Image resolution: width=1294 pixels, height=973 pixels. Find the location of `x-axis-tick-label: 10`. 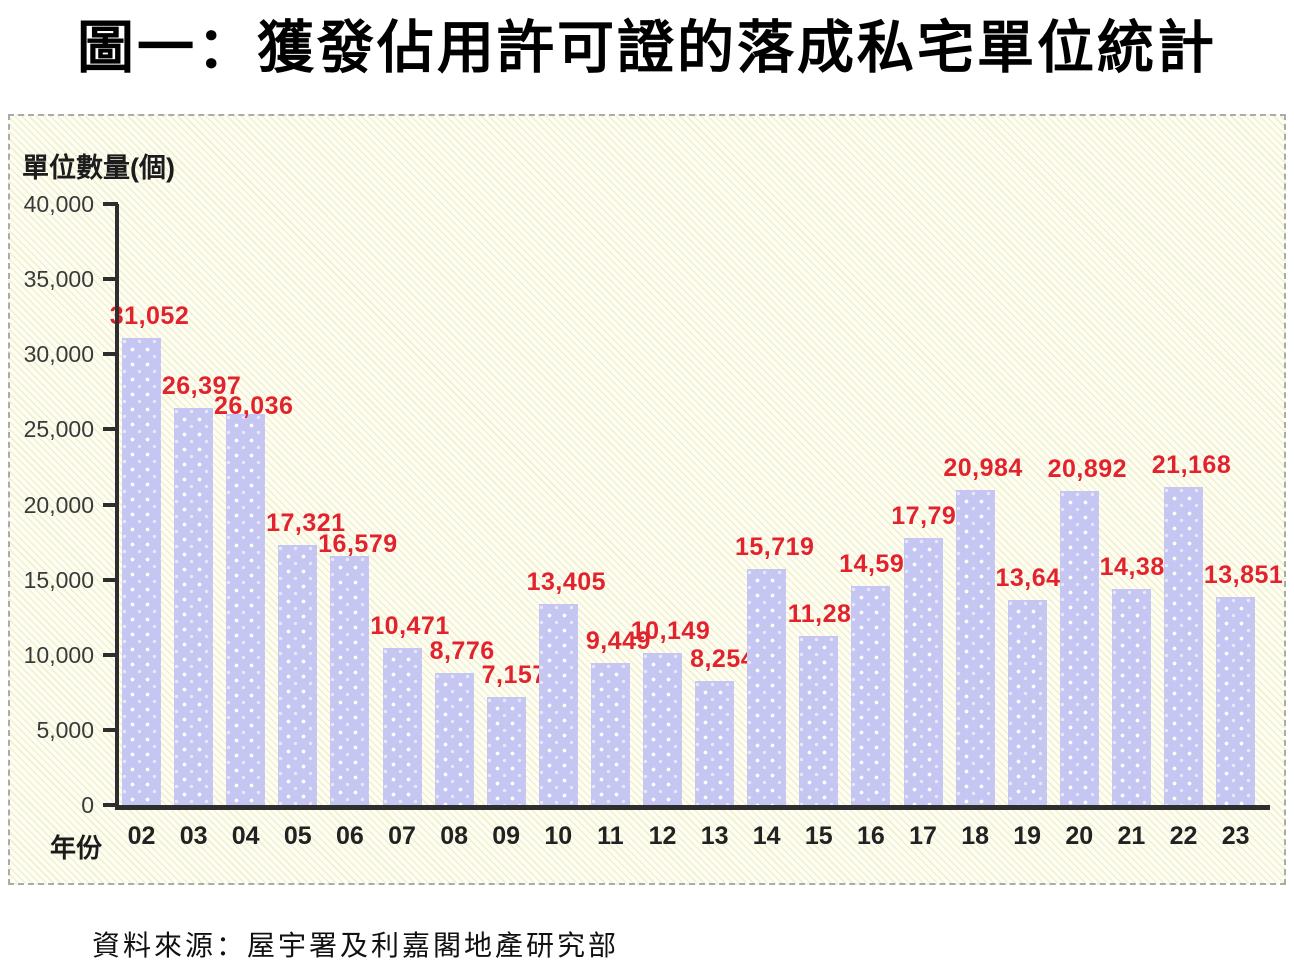

x-axis-tick-label: 10 is located at coordinates (558, 836).